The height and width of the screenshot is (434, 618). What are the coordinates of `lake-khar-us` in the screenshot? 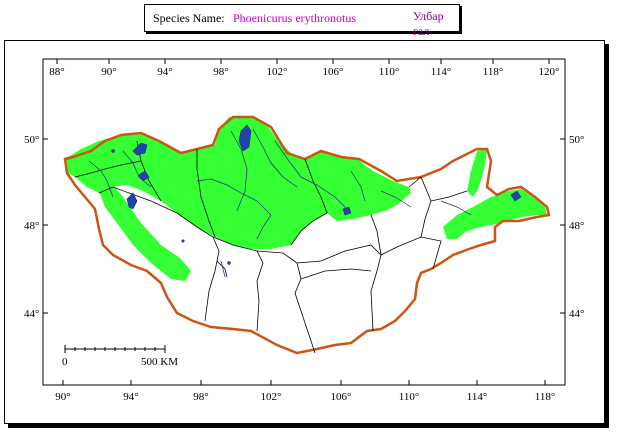 It's located at (132, 201).